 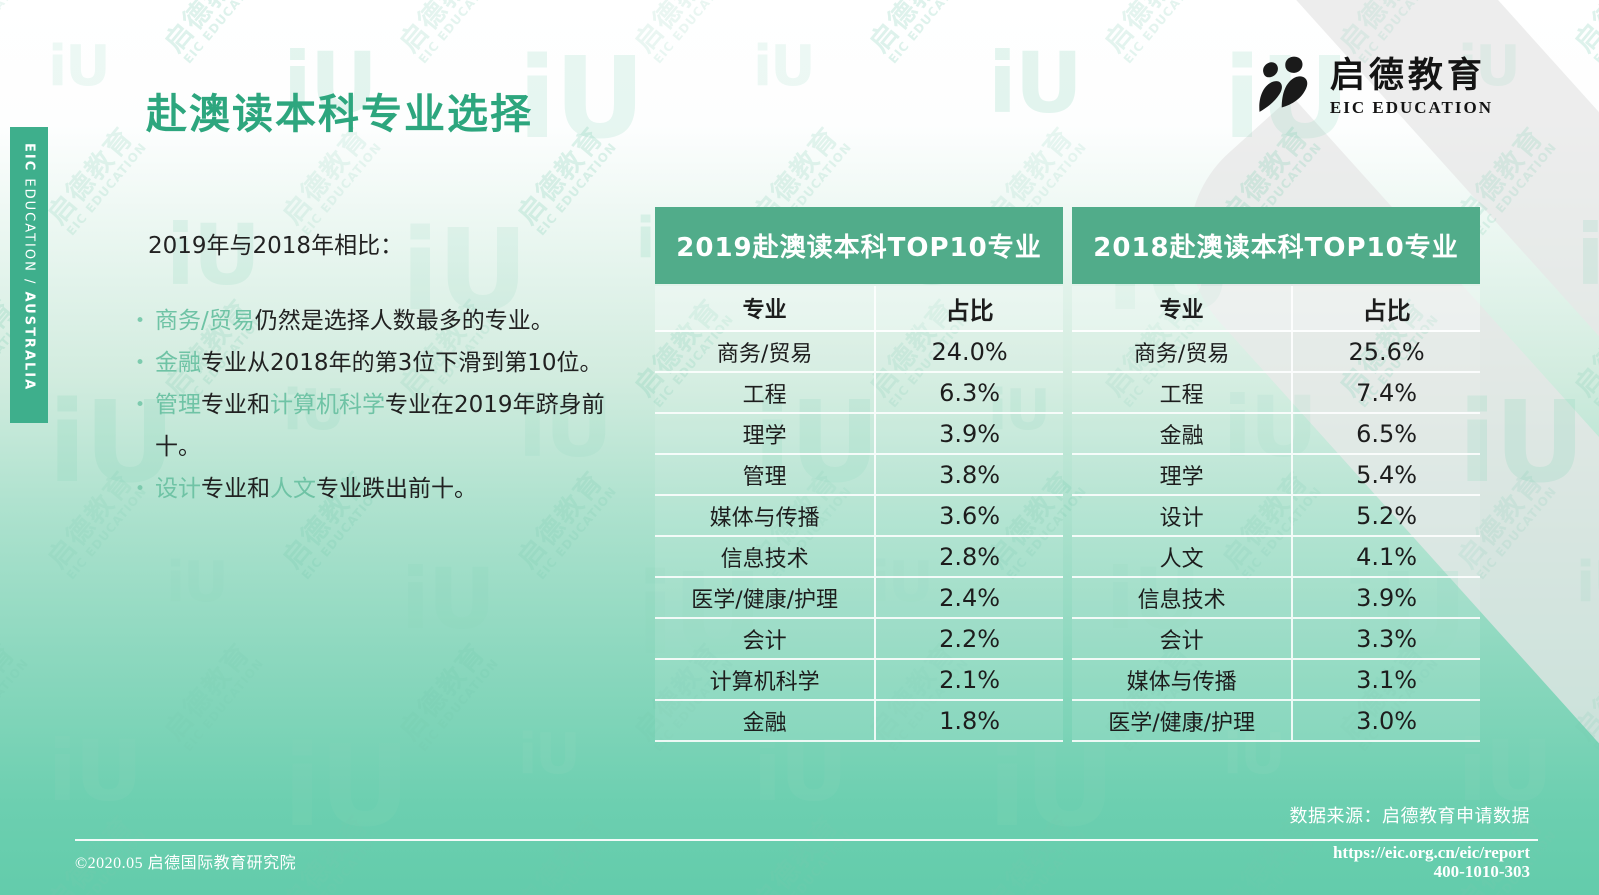 I want to click on sidebar-vertical-label: EIC EDUCATION / AUSTRALIA, so click(x=29, y=267).